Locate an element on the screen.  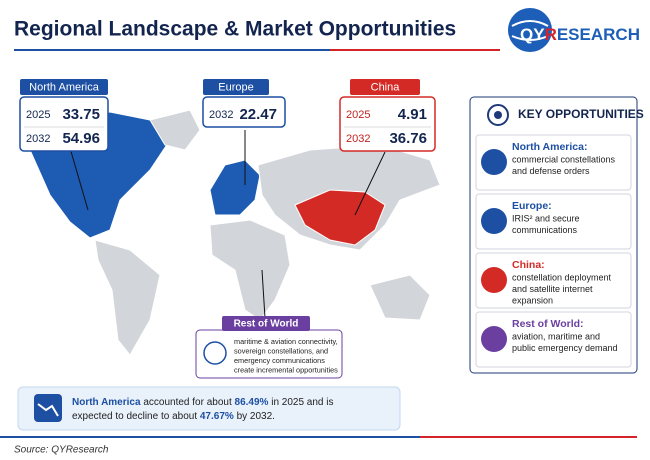
opportunity-text: public emergency demand is located at coordinates (565, 348).